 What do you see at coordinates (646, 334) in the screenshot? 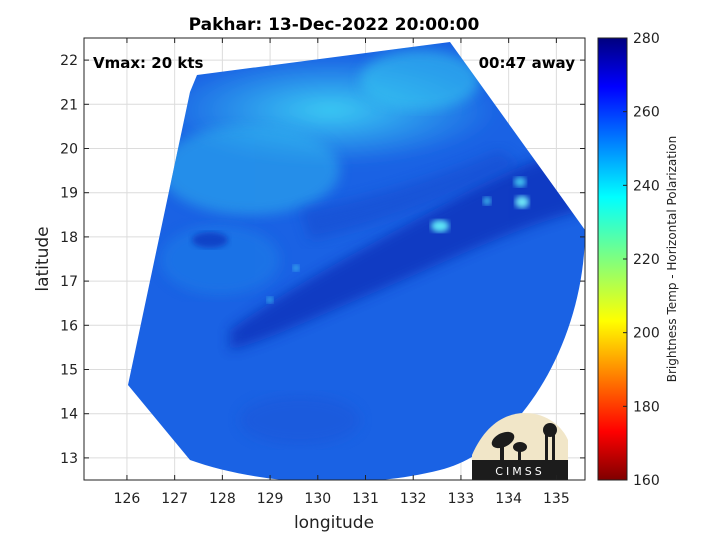
I see `colorbar-tick-label: 200` at bounding box center [646, 334].